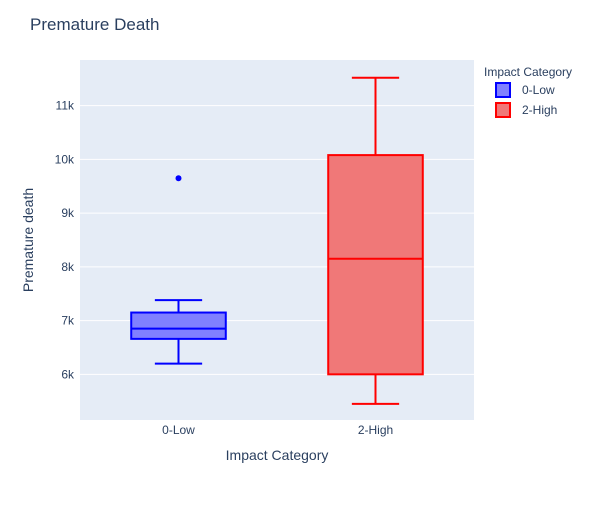 The width and height of the screenshot is (600, 505). I want to click on outlier-point, so click(178, 178).